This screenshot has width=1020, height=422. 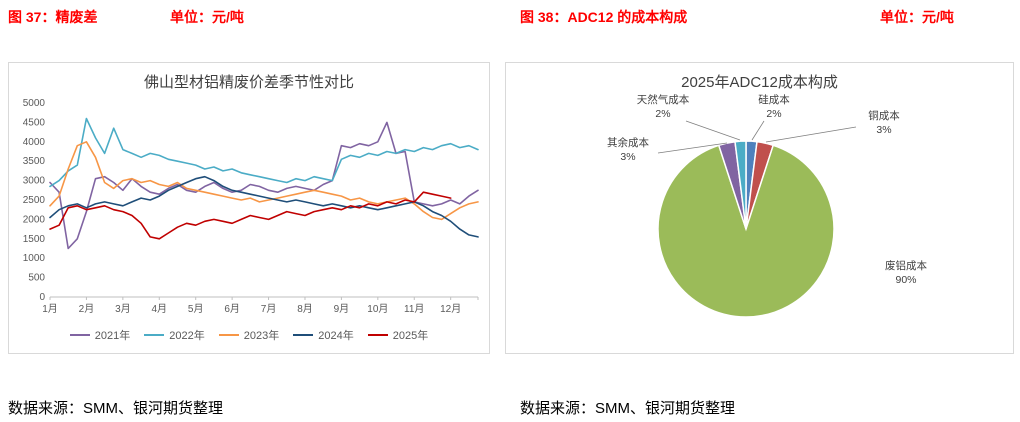 What do you see at coordinates (774, 100) in the screenshot?
I see `pie-label-name-silicon: 硅成本` at bounding box center [774, 100].